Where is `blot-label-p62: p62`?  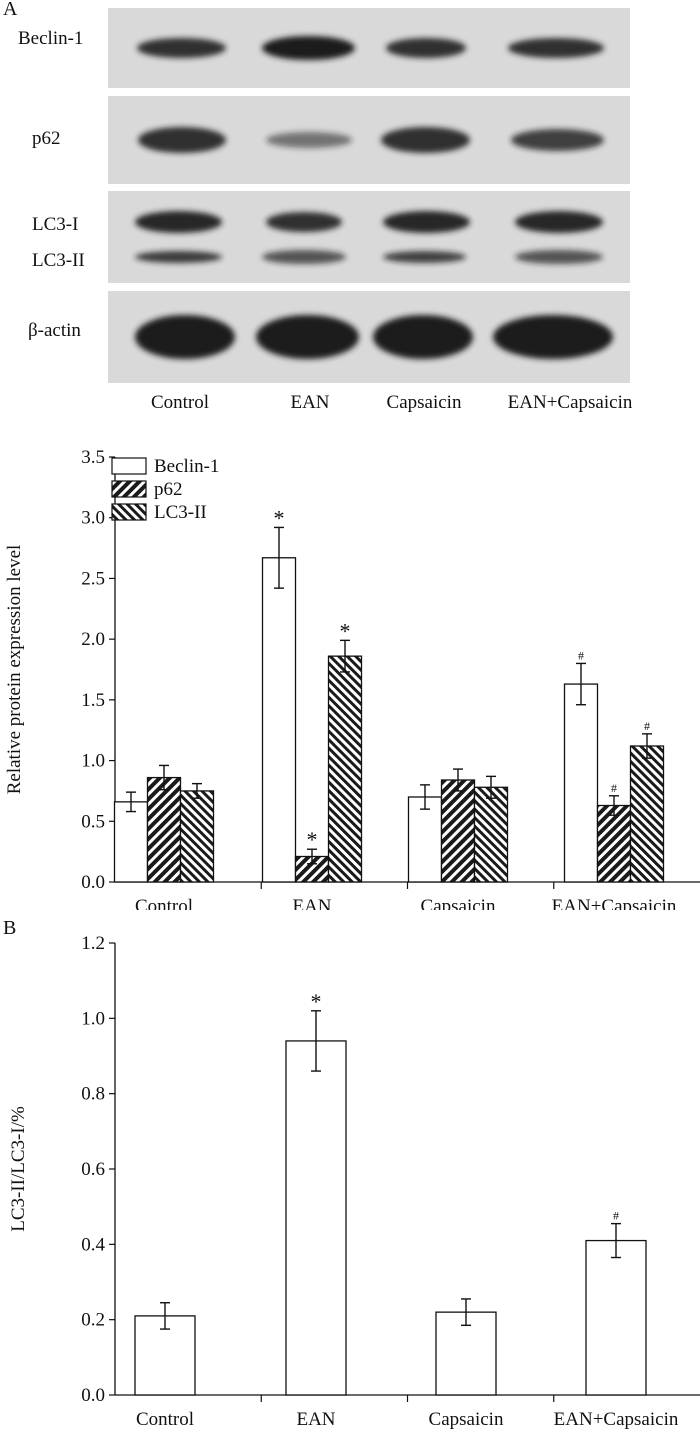
blot-label-p62: p62 is located at coordinates (46, 138).